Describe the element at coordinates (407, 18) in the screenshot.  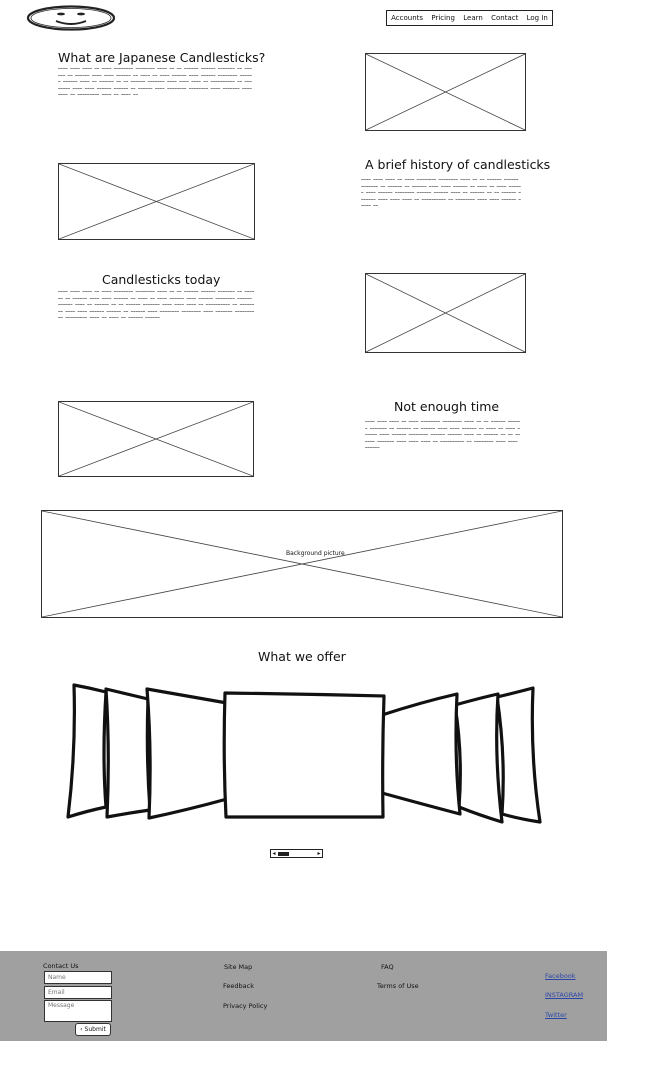
I see `nav-accounts: Accounts` at that location.